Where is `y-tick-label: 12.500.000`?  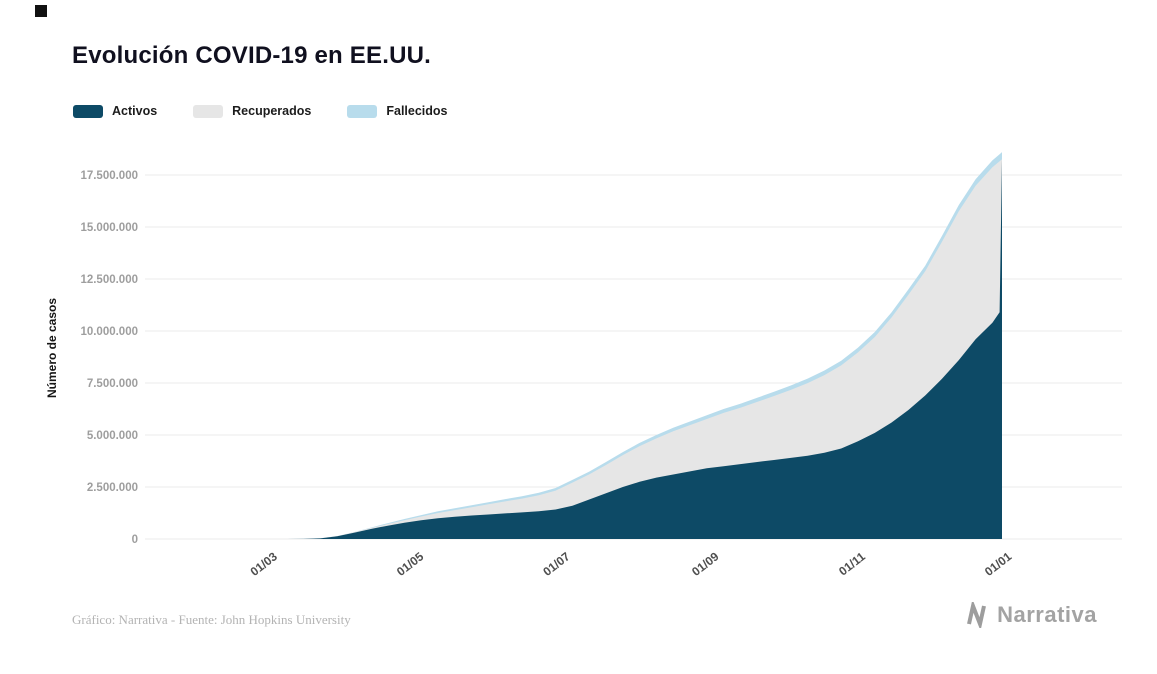 y-tick-label: 12.500.000 is located at coordinates (109, 280).